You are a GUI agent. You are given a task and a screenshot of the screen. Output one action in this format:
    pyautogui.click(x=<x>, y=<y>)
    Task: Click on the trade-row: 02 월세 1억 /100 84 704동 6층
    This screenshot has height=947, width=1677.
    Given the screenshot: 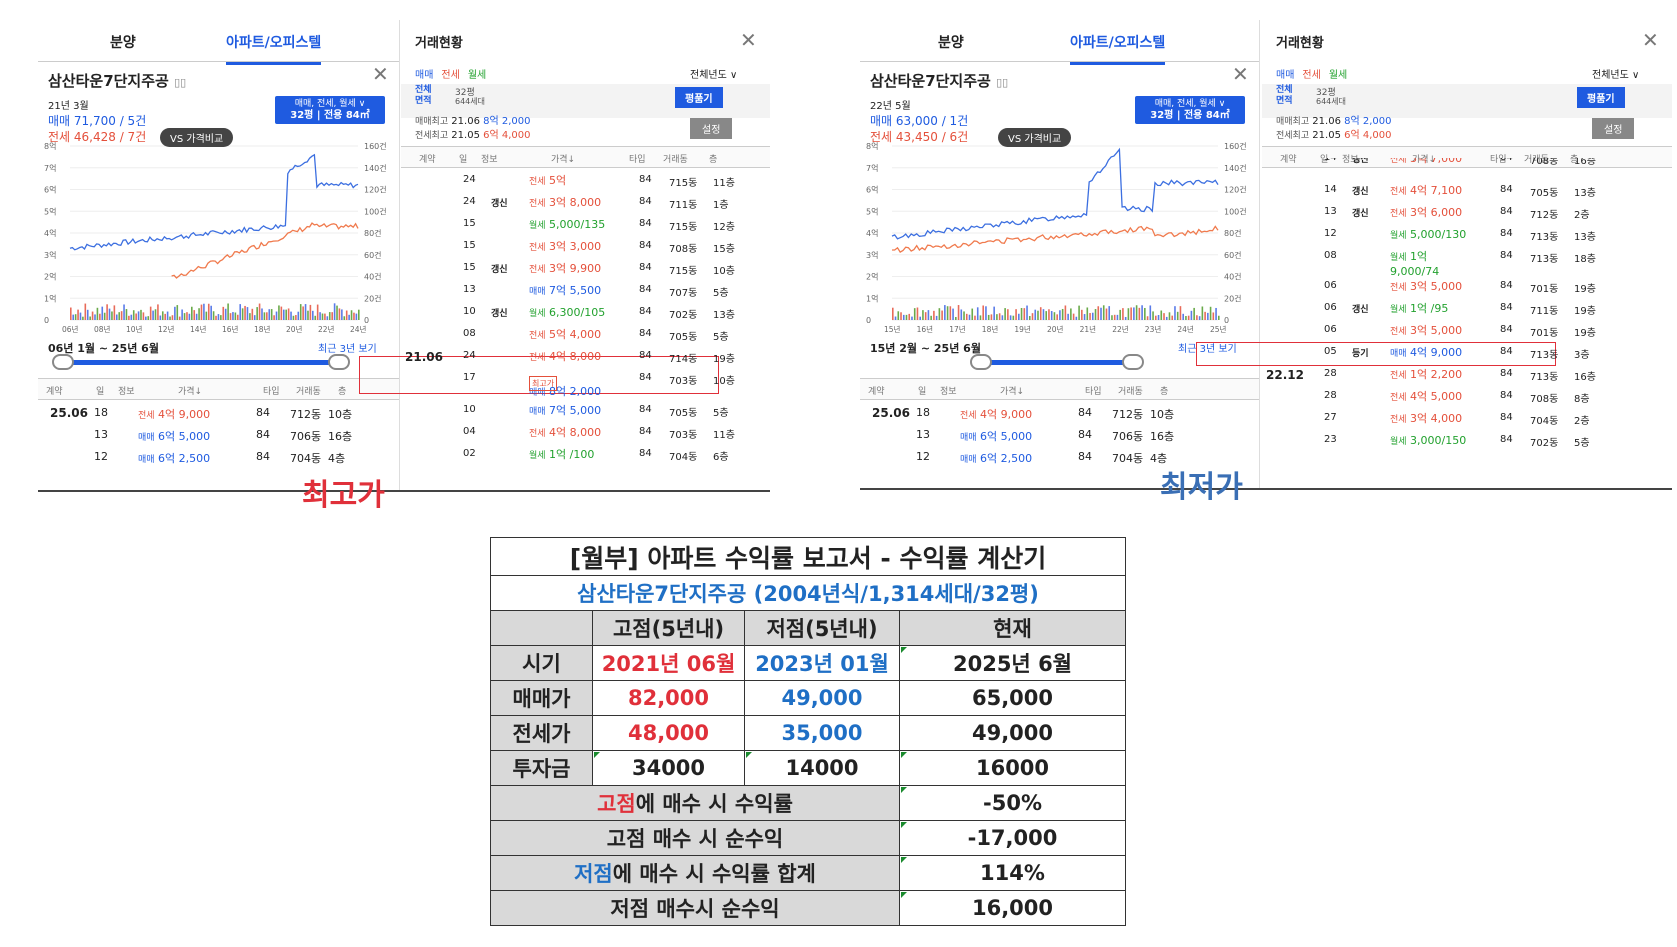 What is the action you would take?
    pyautogui.click(x=596, y=455)
    